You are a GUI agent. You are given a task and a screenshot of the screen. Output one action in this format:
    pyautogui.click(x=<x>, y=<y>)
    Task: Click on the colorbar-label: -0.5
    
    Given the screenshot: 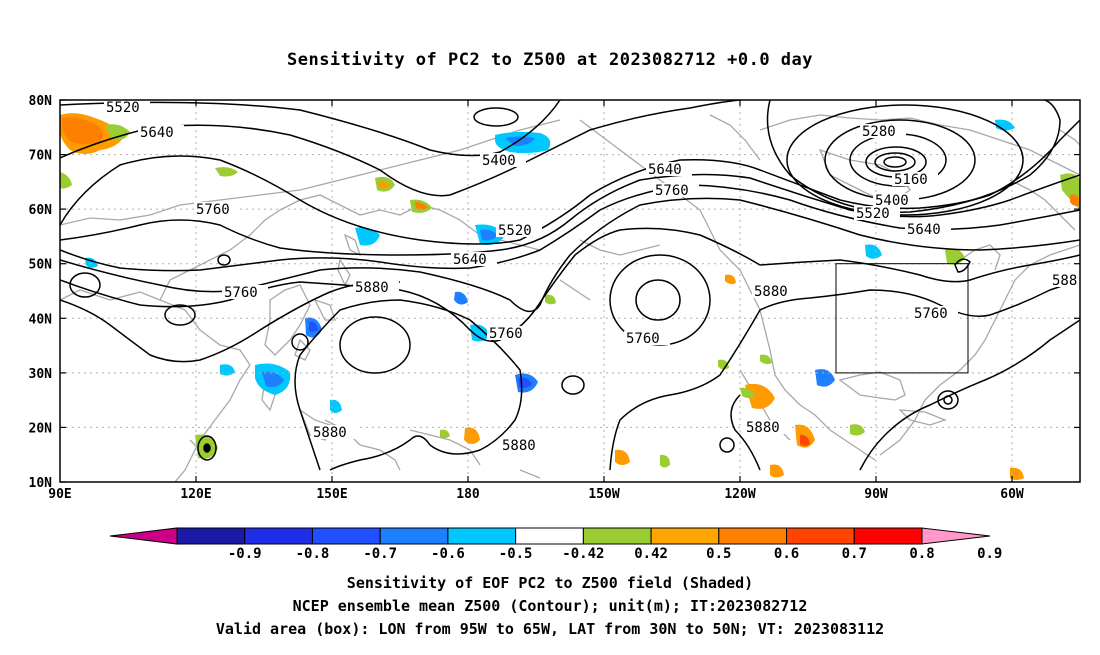 What is the action you would take?
    pyautogui.click(x=516, y=554)
    